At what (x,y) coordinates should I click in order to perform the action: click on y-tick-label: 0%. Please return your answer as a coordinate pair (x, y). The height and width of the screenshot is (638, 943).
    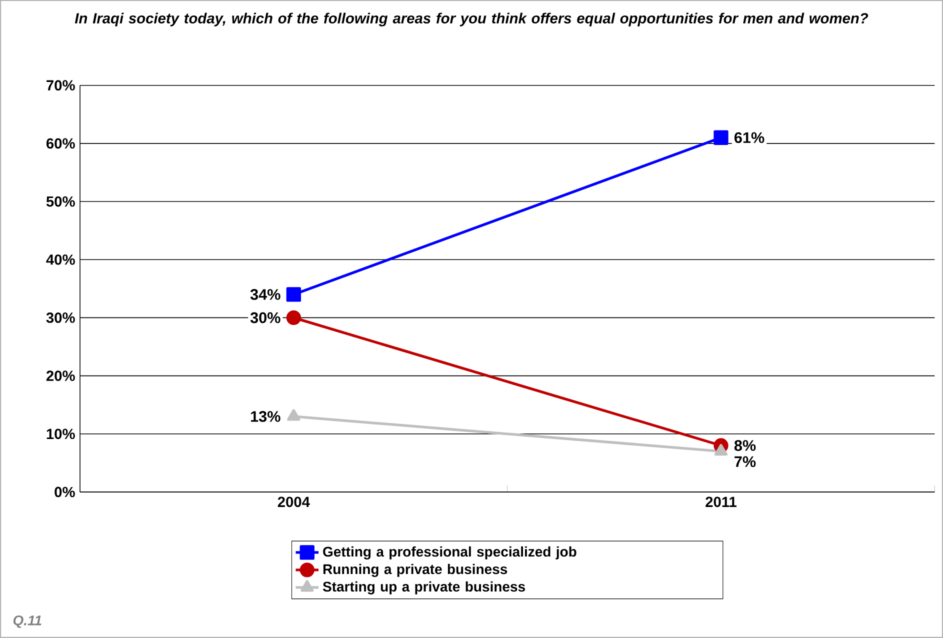
    Looking at the image, I should click on (64, 492).